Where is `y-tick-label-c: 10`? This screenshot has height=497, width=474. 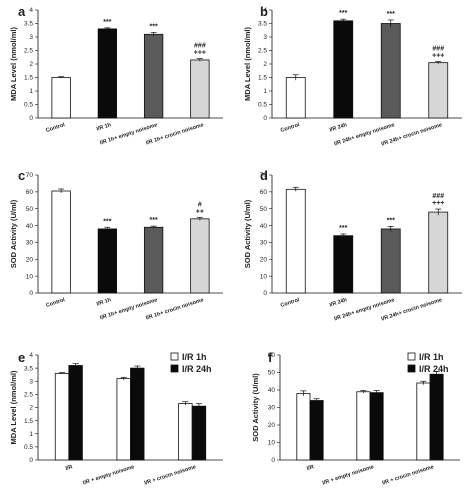 y-tick-label-c: 10 is located at coordinates (30, 276).